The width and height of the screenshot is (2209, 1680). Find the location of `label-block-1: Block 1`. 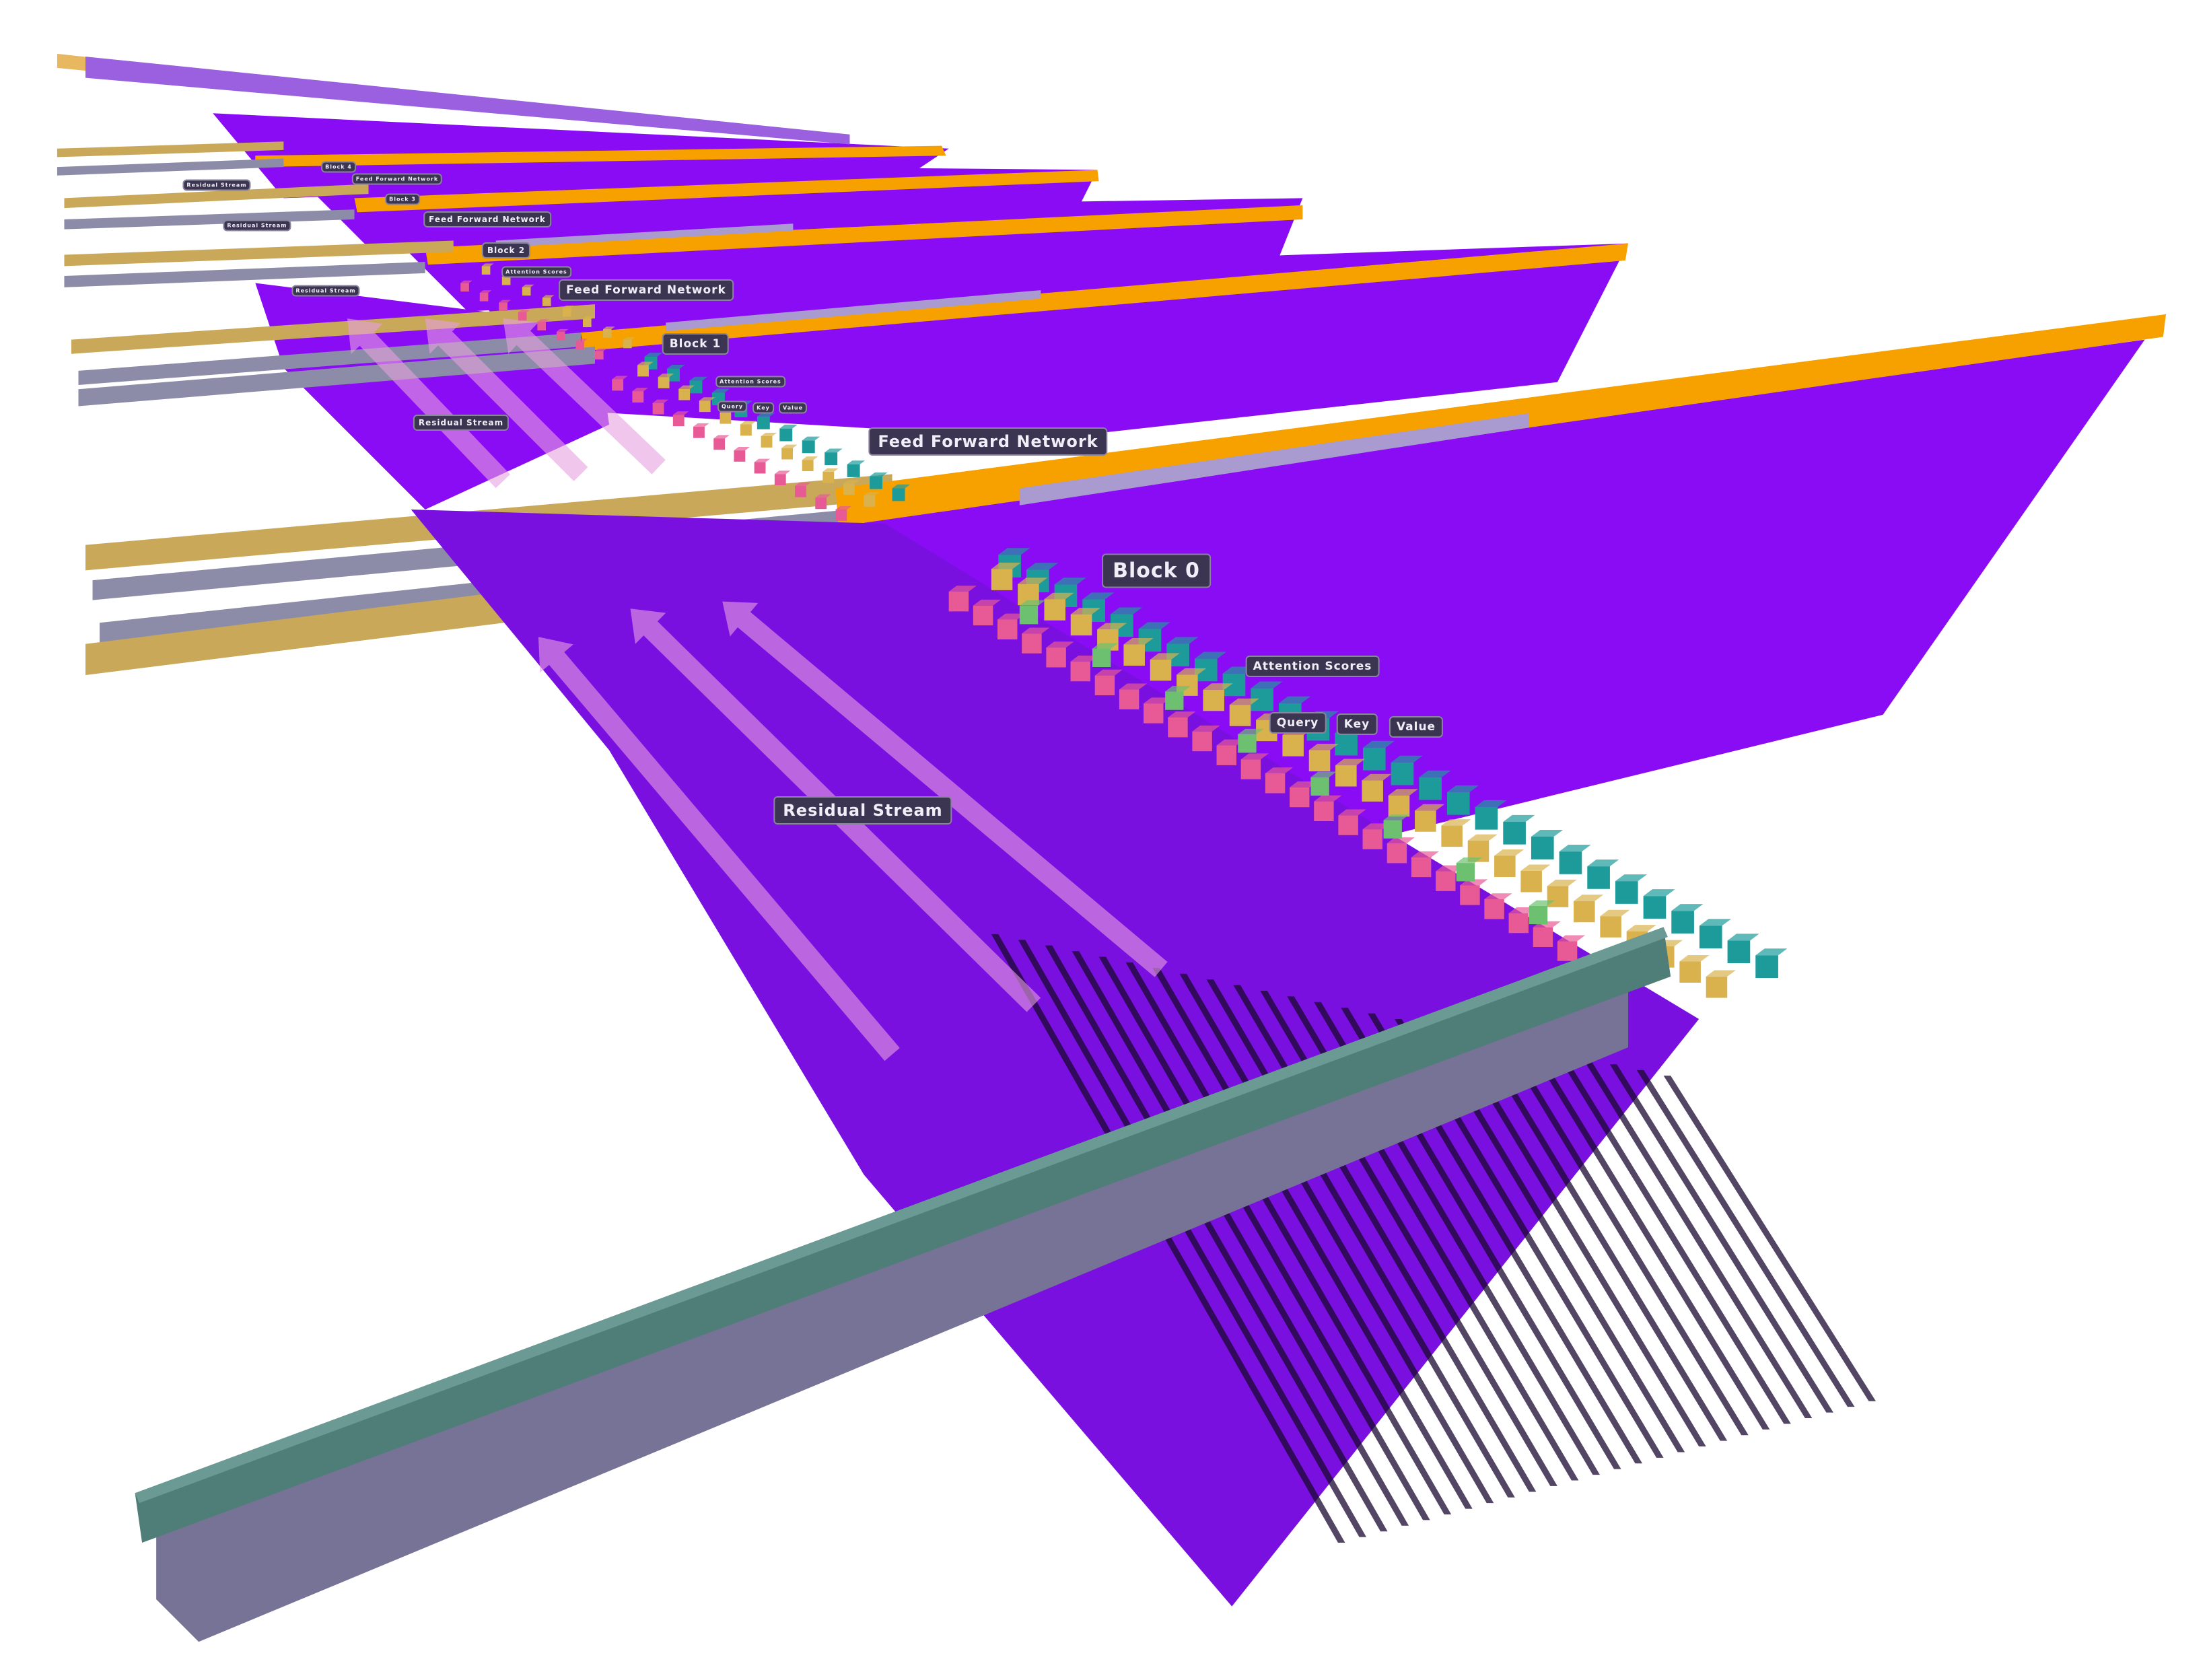

label-block-1: Block 1 is located at coordinates (696, 344).